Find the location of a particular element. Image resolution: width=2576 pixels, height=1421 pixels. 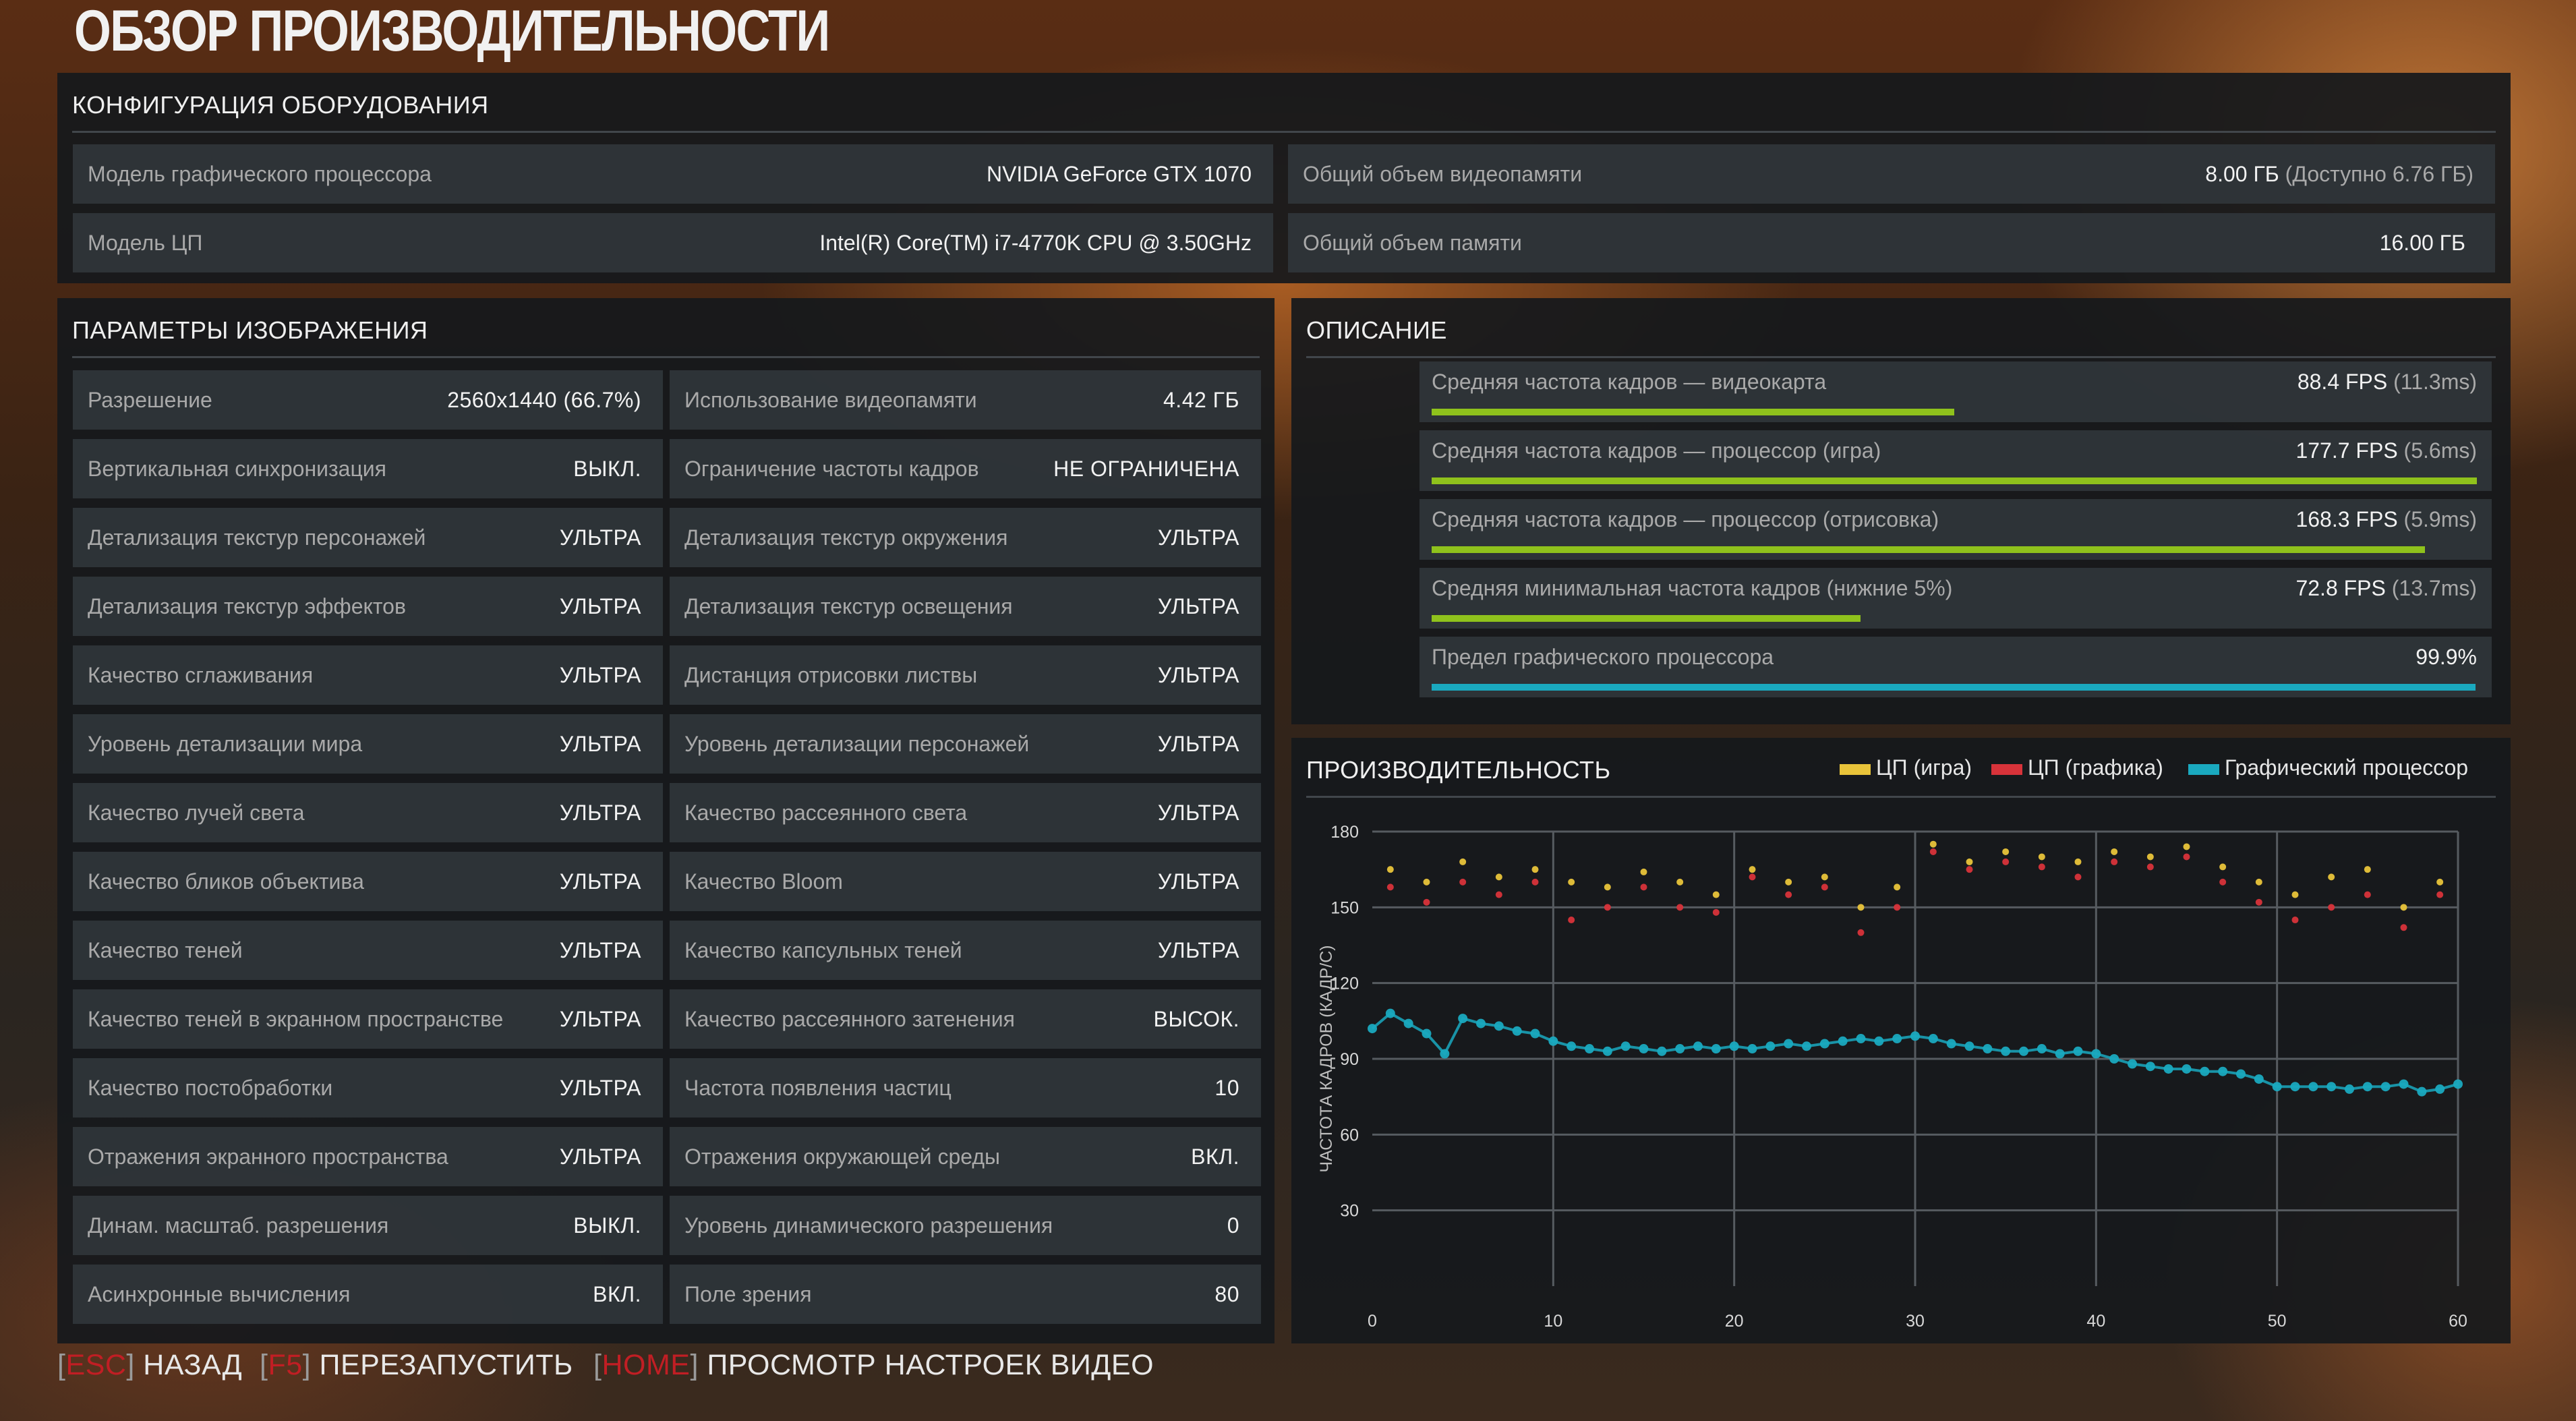

setting-row: Качество сглаживания УЛЬТРА is located at coordinates (368, 675).